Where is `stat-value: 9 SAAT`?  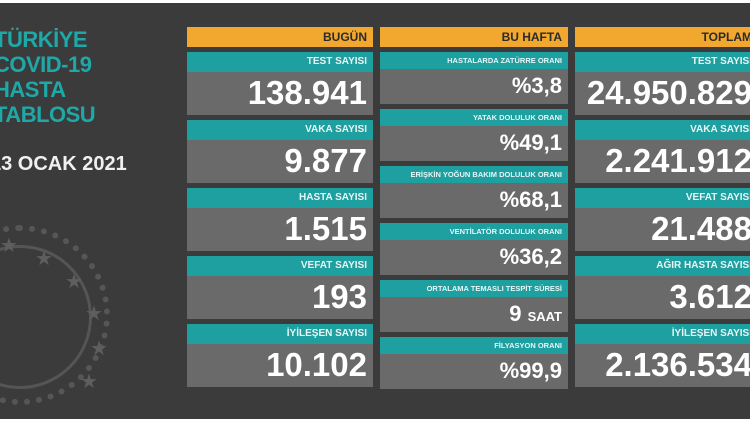
stat-value: 9 SAAT is located at coordinates (474, 314).